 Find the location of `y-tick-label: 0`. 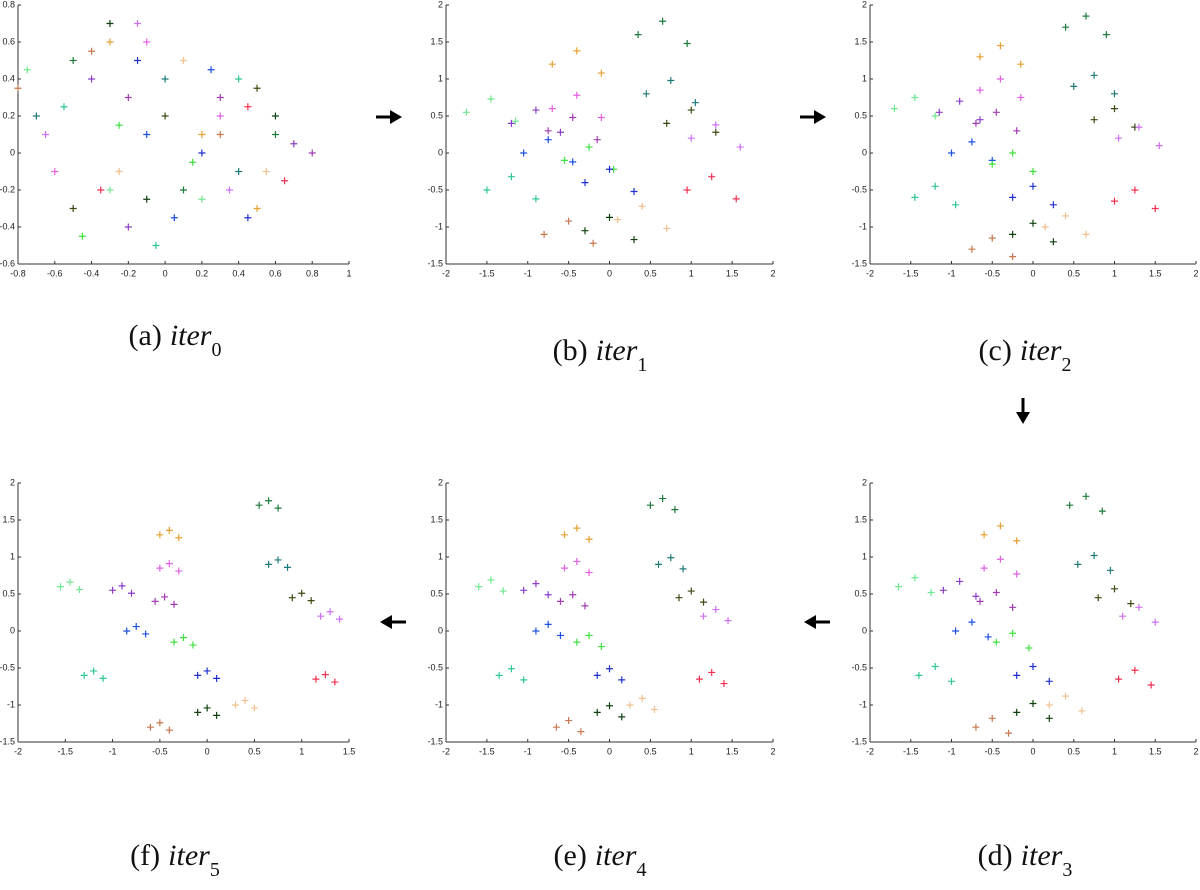

y-tick-label: 0 is located at coordinates (864, 630).